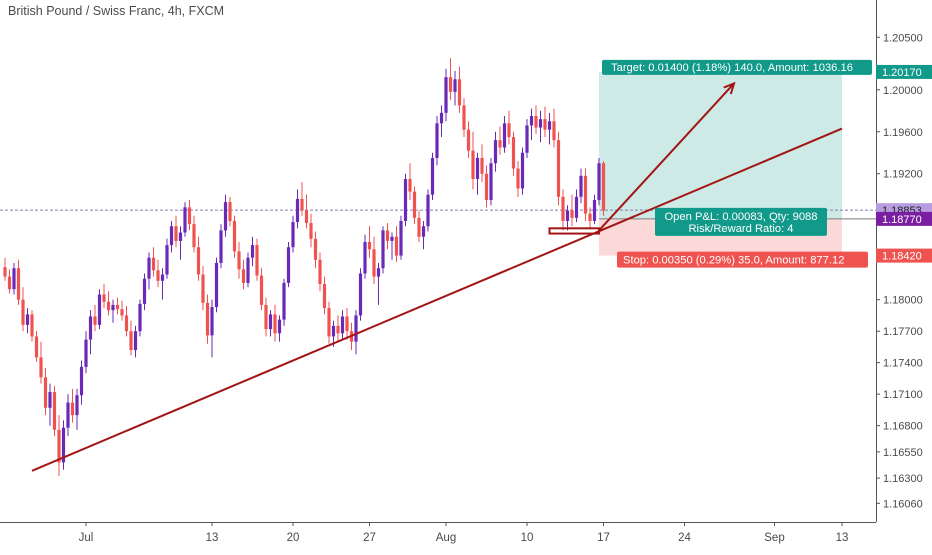 This screenshot has width=932, height=555. I want to click on projection-arrow-line, so click(666, 157).